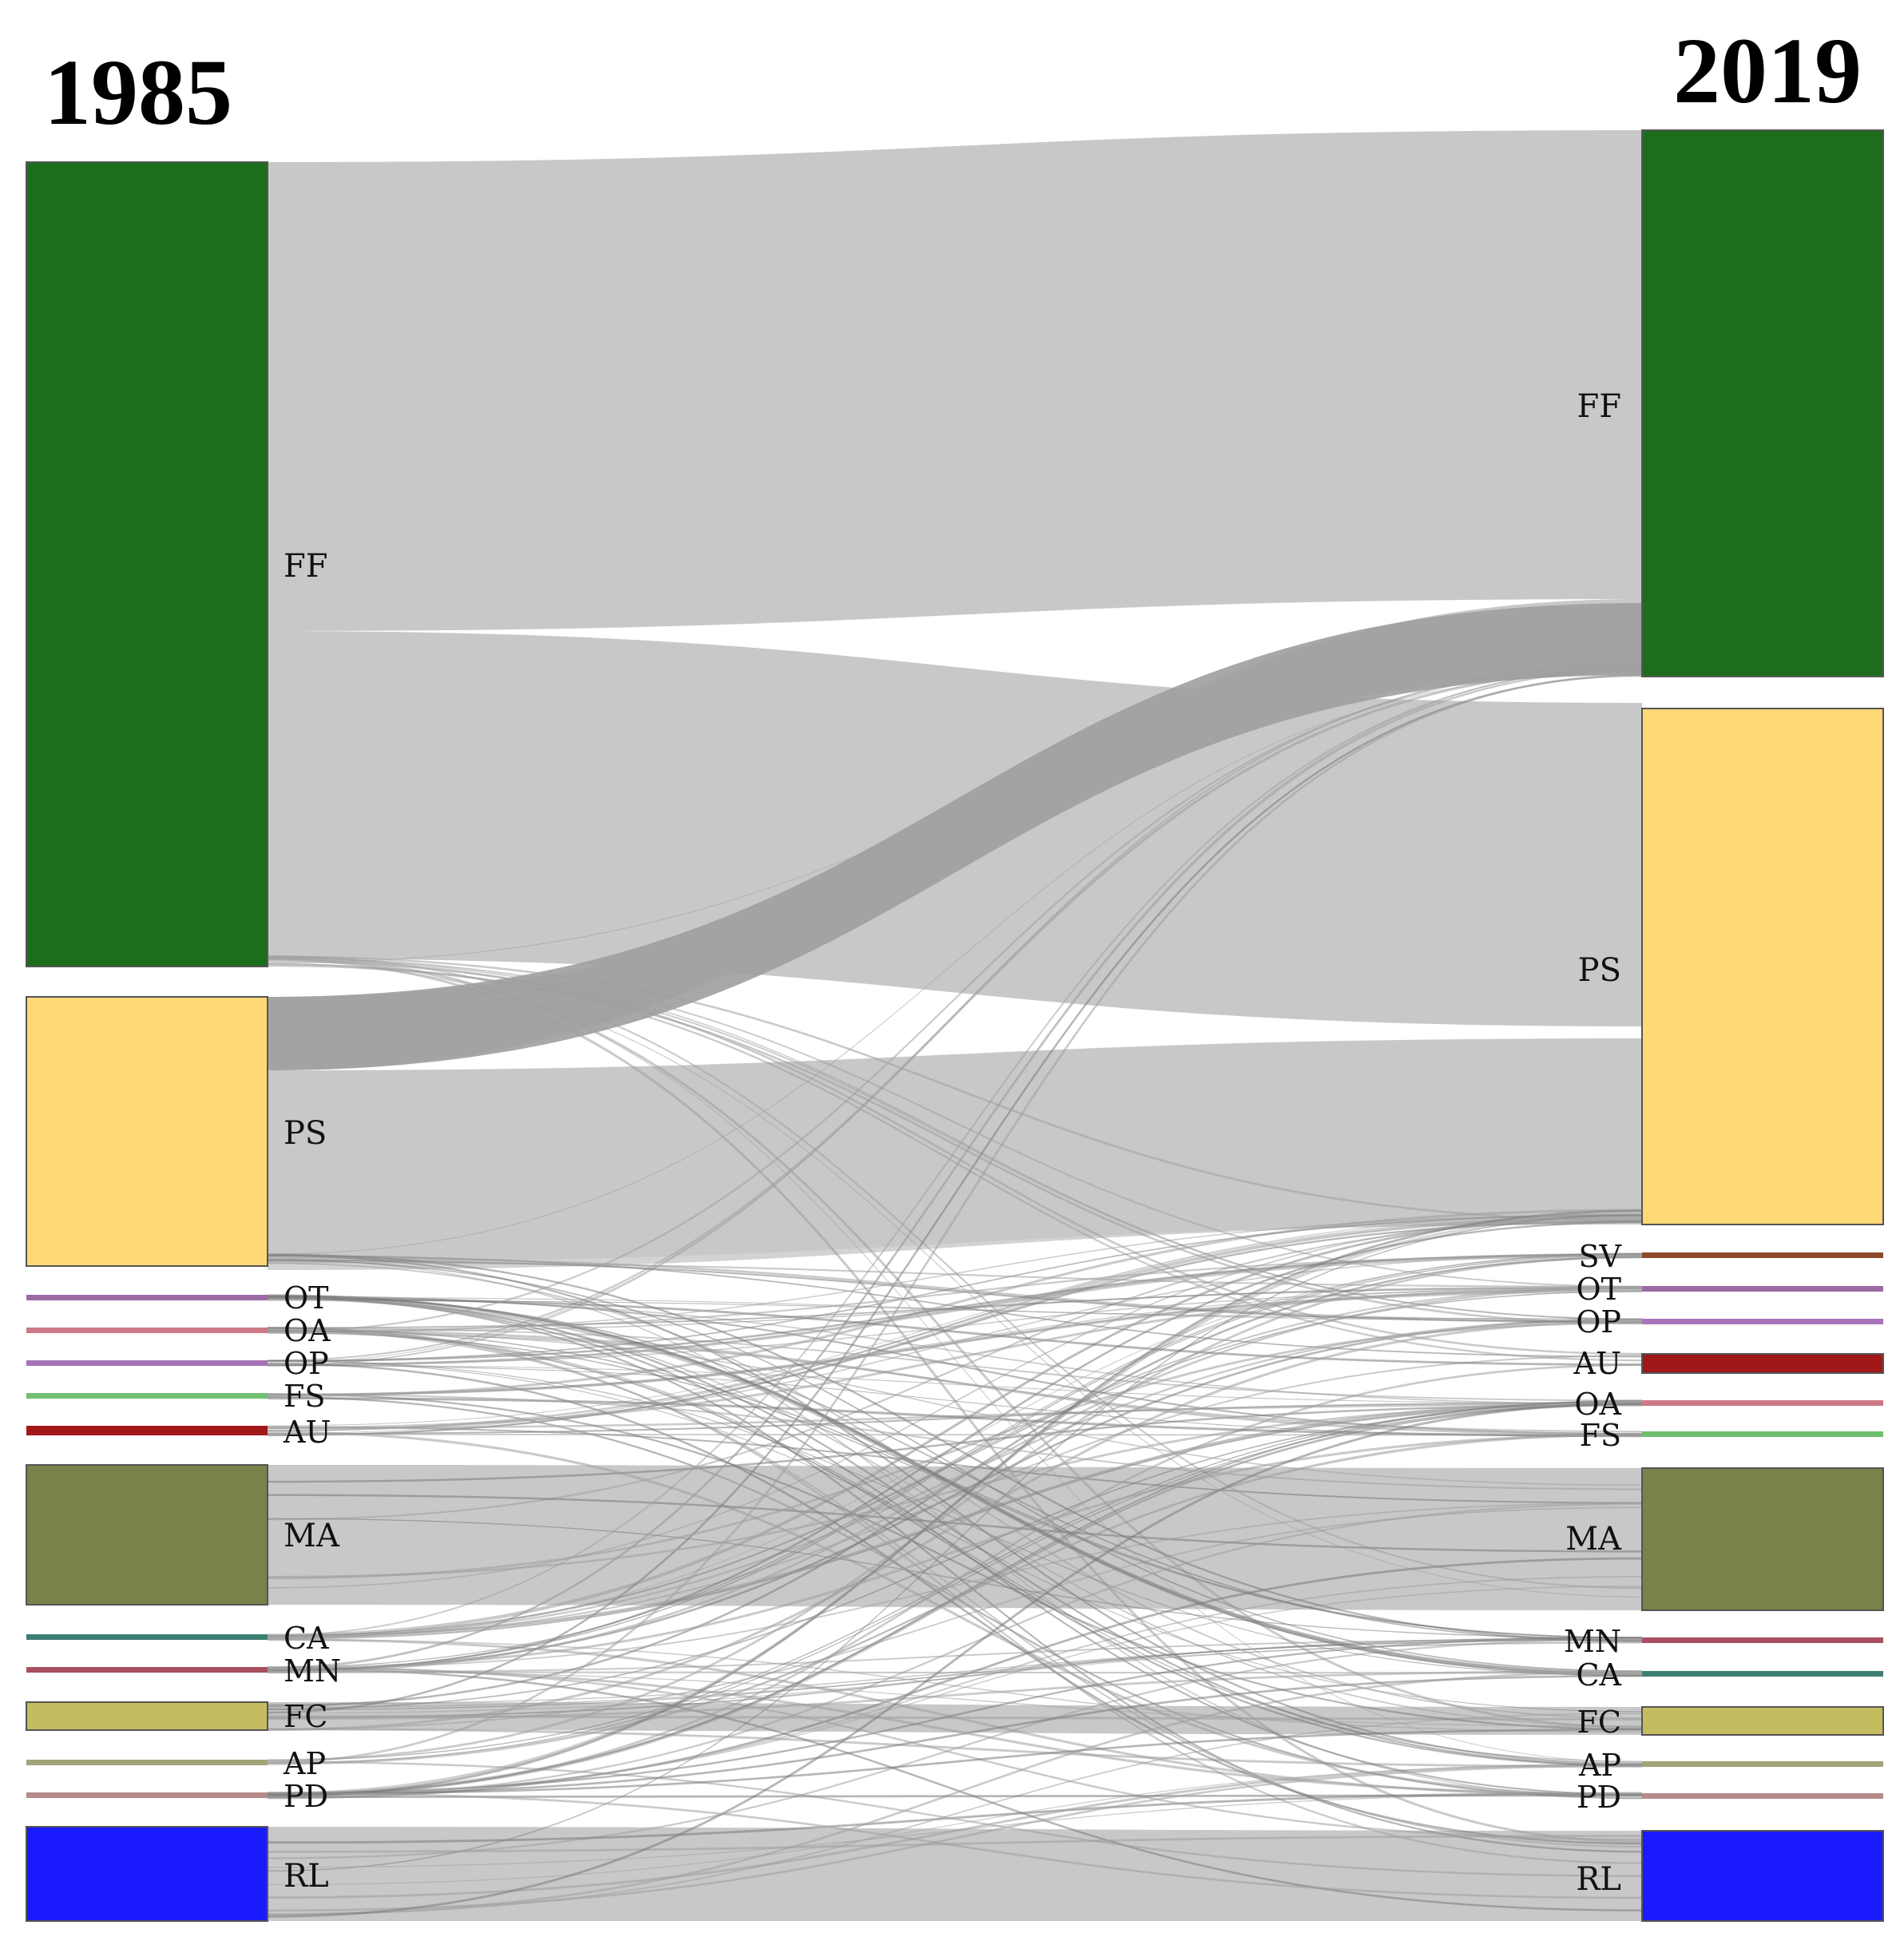  Describe the element at coordinates (304, 1763) in the screenshot. I see `label-1985-ap: AP` at that location.